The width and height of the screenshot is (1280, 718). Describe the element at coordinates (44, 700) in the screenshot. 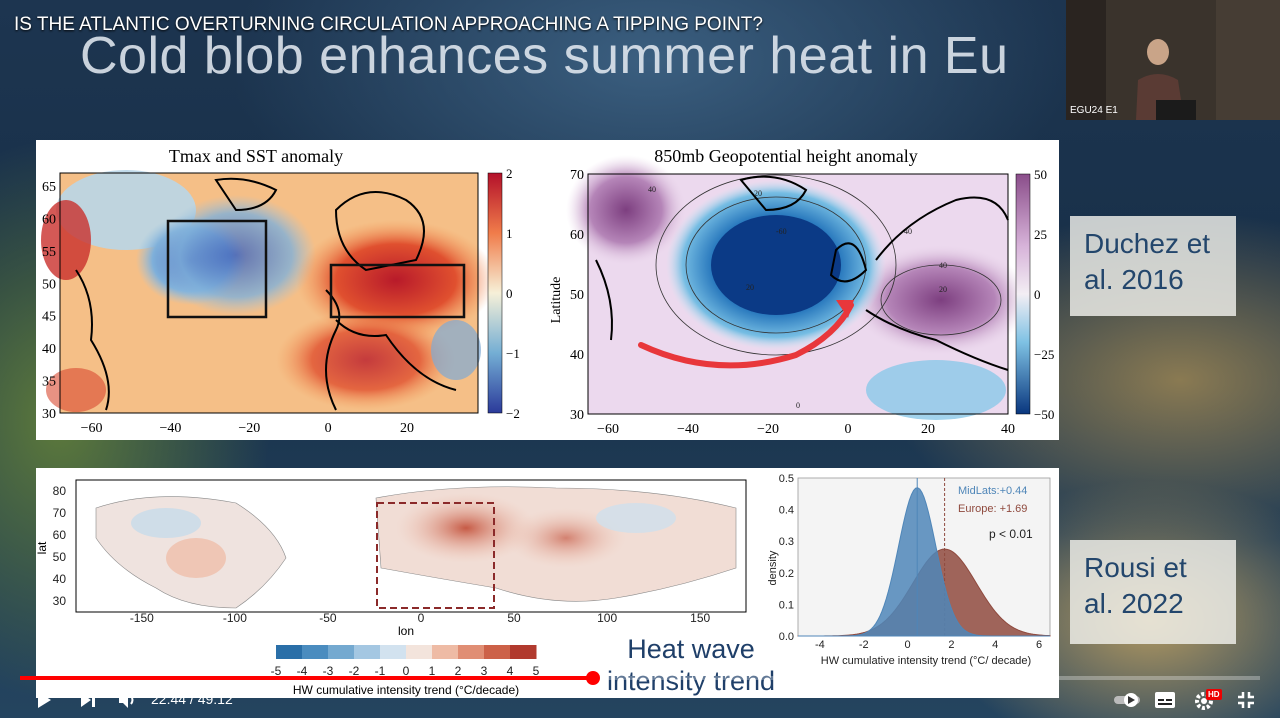

I see `play-icon` at that location.